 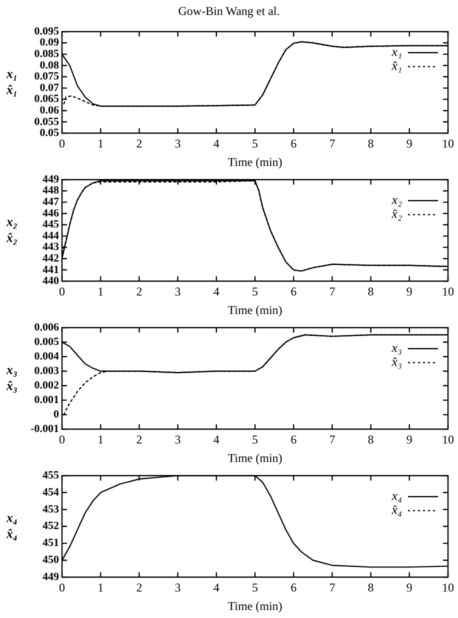 What do you see at coordinates (51, 526) in the screenshot?
I see `y-tick-label: 452` at bounding box center [51, 526].